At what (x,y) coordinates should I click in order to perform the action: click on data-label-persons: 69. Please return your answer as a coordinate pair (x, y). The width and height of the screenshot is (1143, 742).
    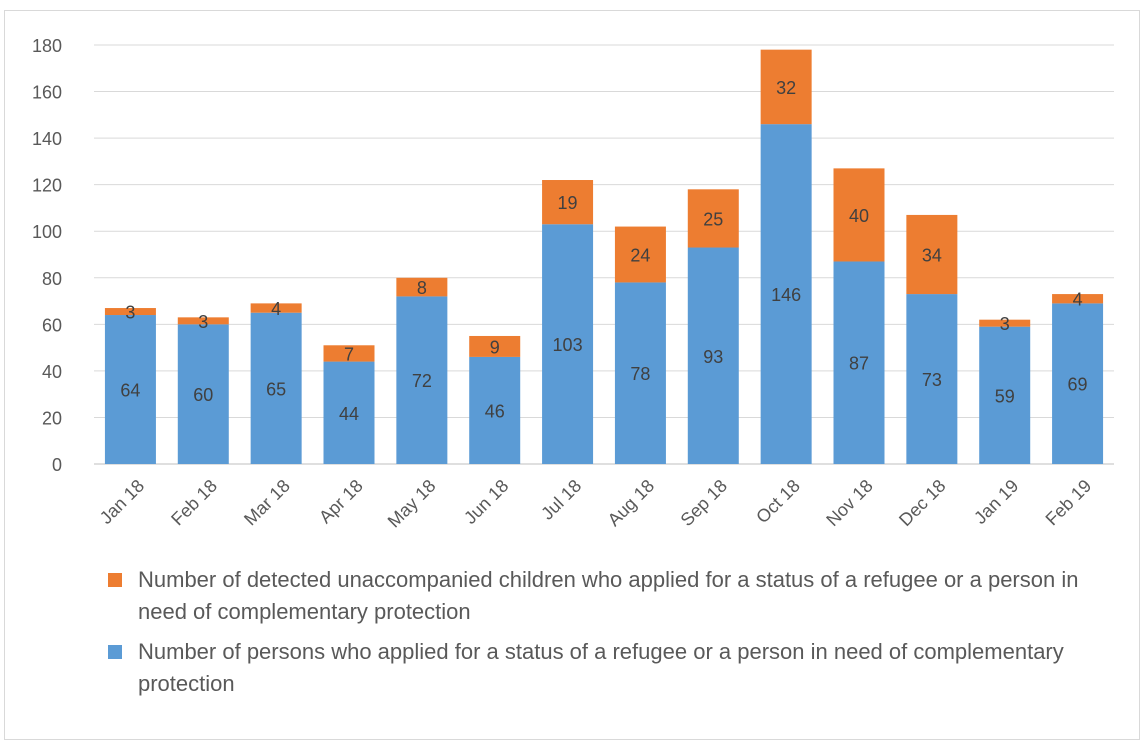
    Looking at the image, I should click on (1078, 385).